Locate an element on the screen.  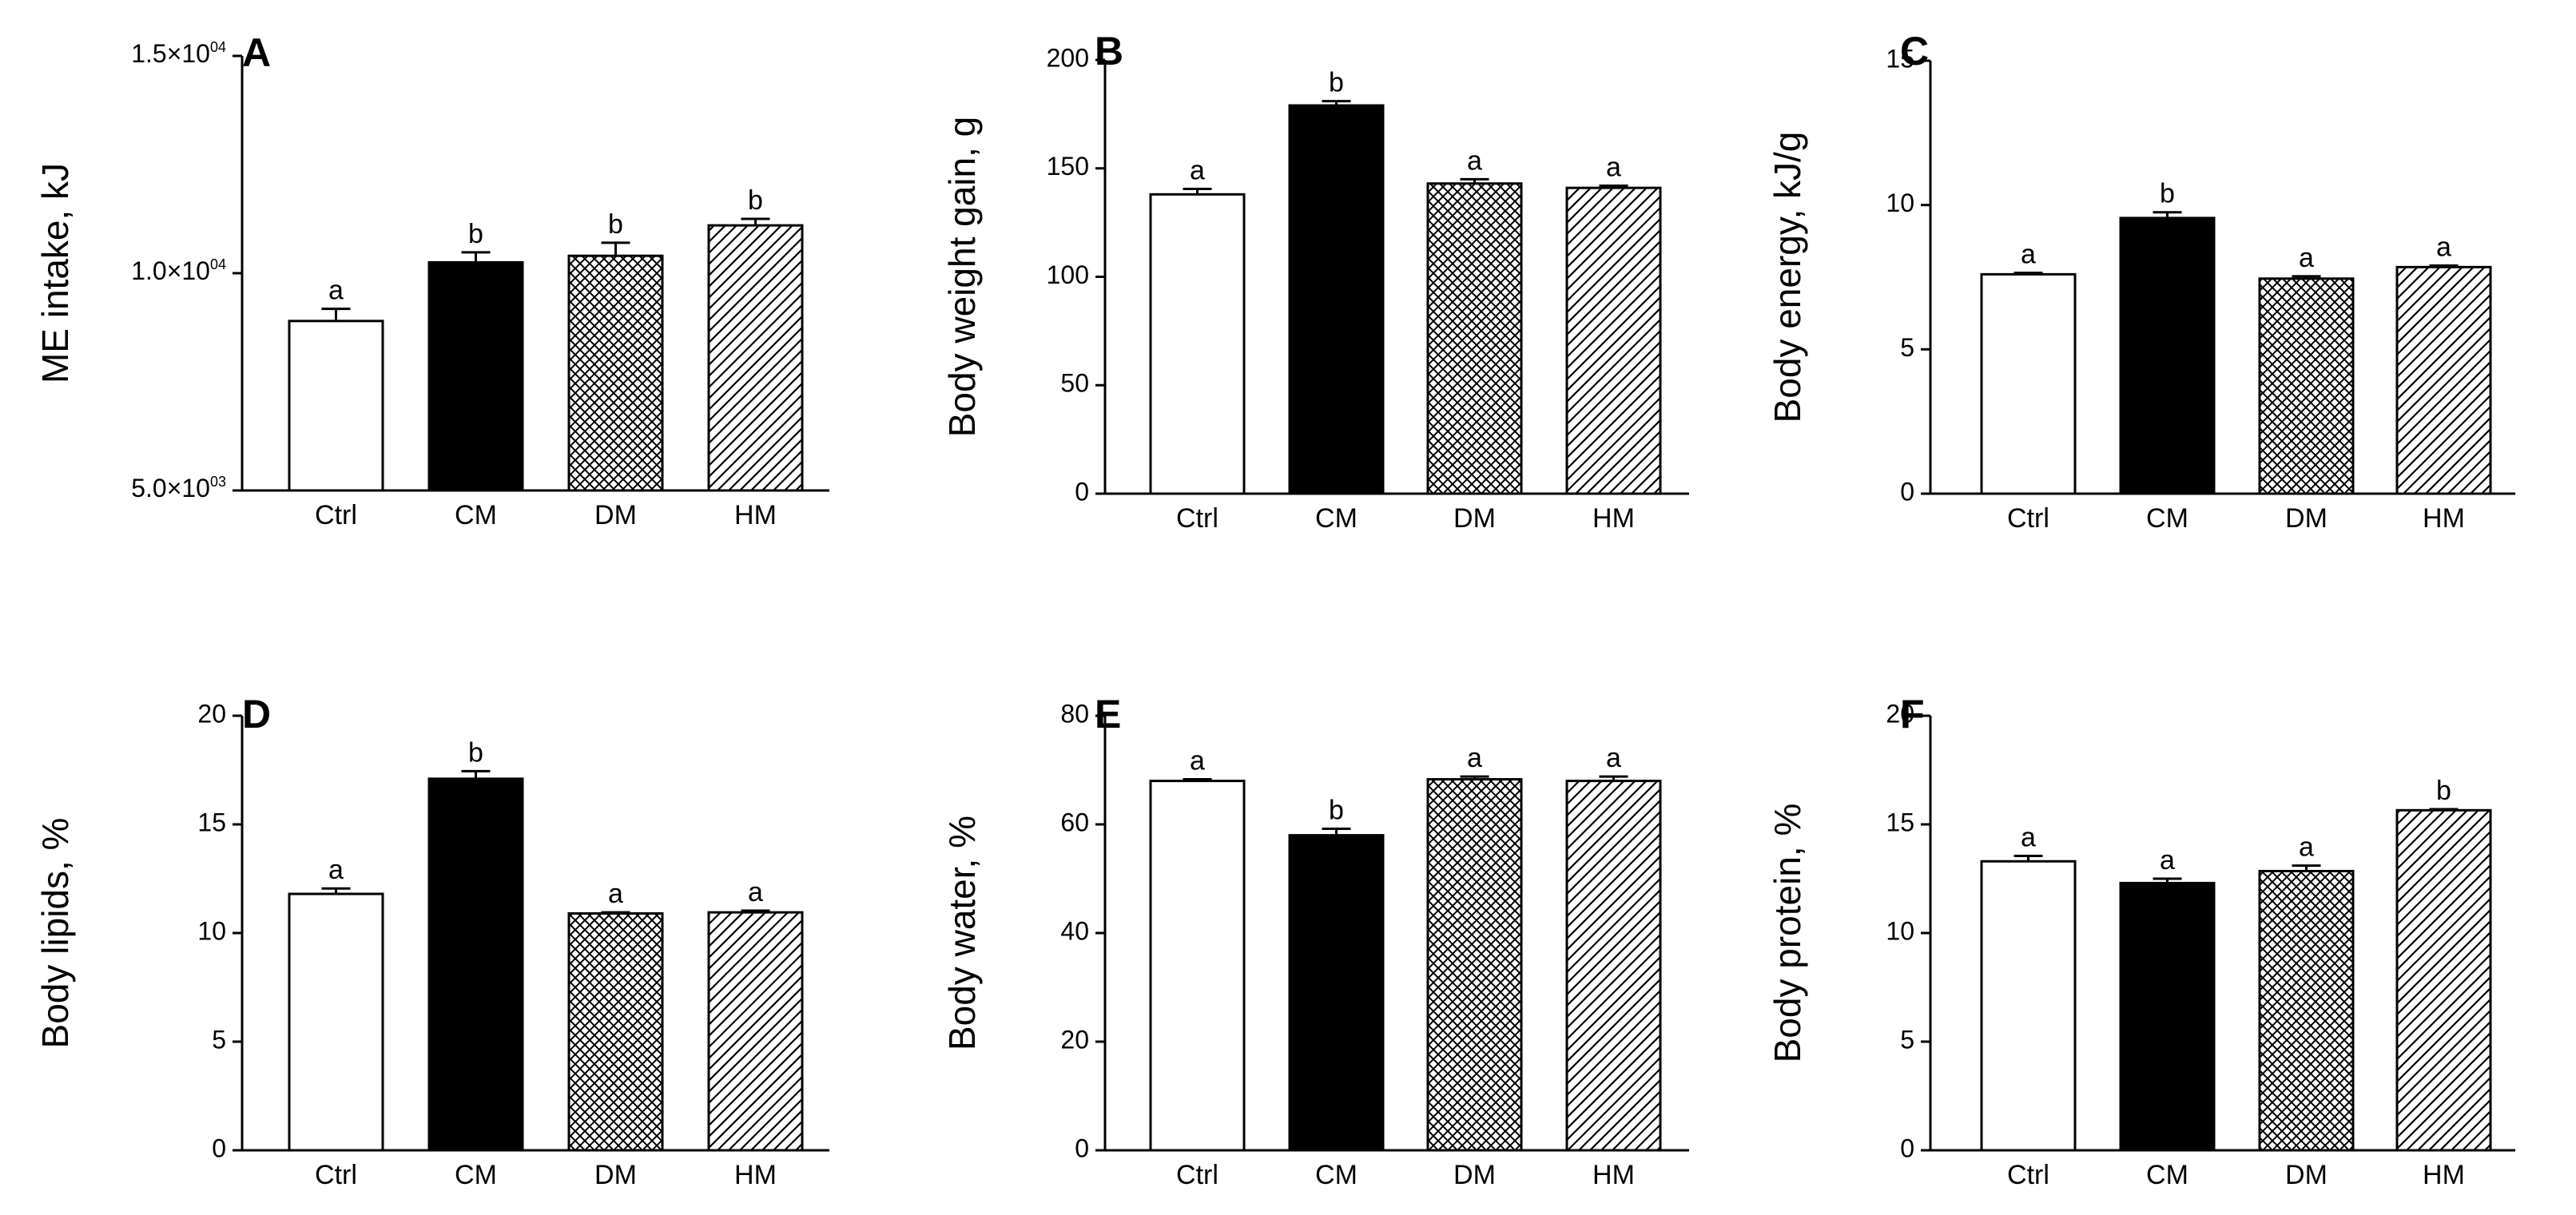
y-axis-title: Body protein, % is located at coordinates (1787, 933).